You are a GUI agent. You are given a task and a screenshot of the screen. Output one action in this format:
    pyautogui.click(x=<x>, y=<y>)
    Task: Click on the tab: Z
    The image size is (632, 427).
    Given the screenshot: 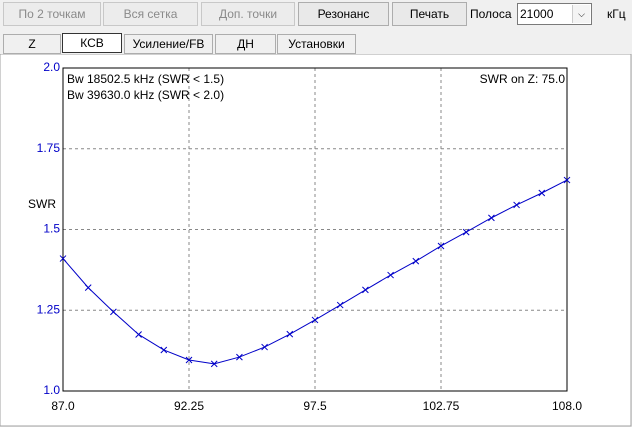 What is the action you would take?
    pyautogui.click(x=32, y=44)
    